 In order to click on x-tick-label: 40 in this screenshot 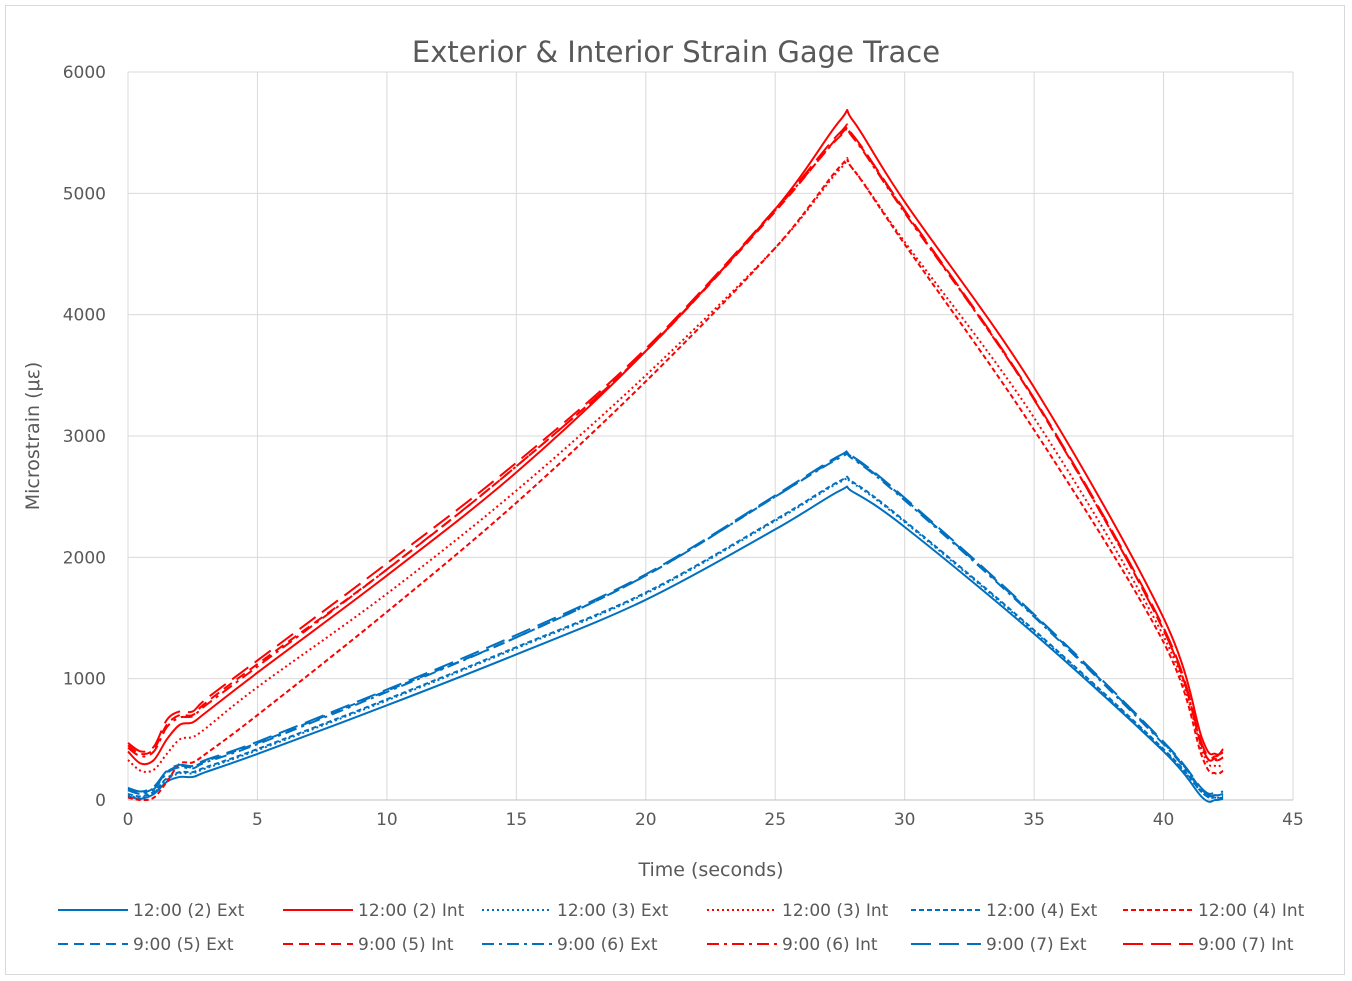, I will do `click(1164, 820)`.